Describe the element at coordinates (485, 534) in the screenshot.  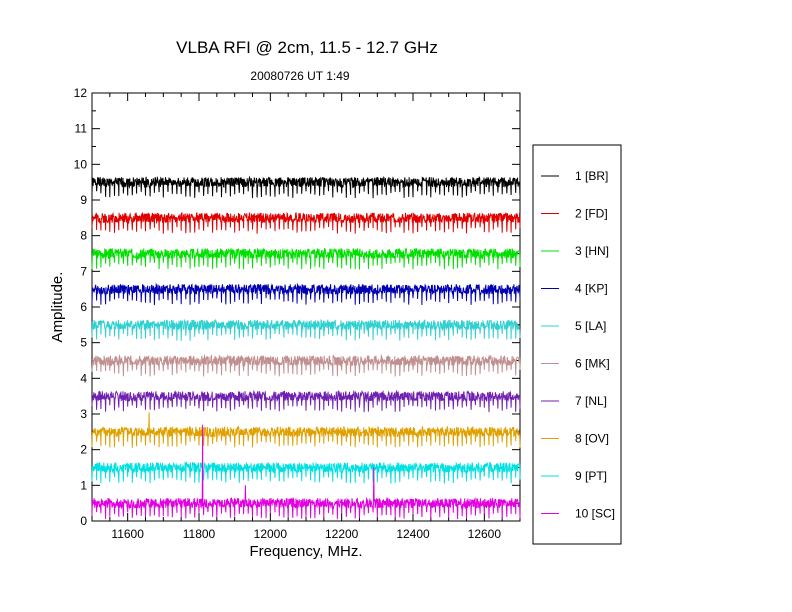
I see `x-tick-label: 12600` at that location.